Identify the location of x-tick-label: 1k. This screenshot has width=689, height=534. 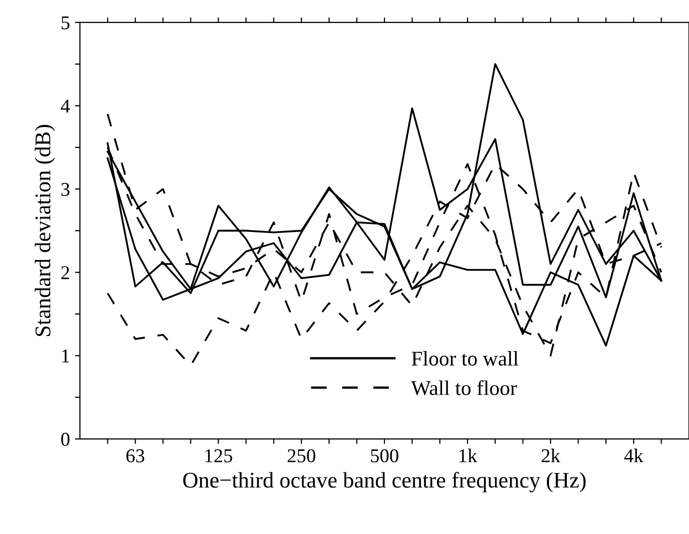
(469, 455).